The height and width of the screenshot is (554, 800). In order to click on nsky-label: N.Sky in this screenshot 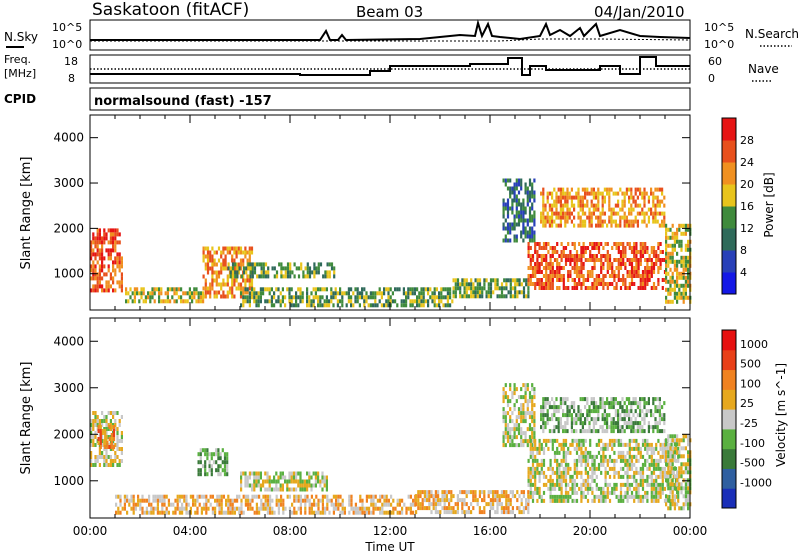, I will do `click(21, 37)`.